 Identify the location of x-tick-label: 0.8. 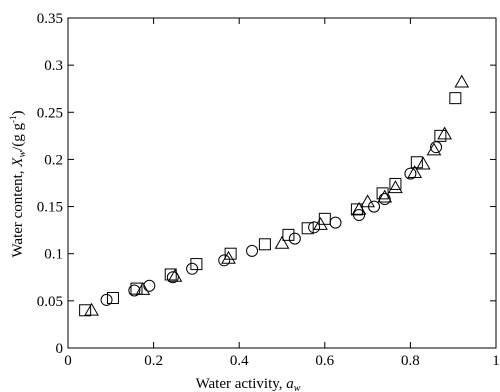
(410, 361).